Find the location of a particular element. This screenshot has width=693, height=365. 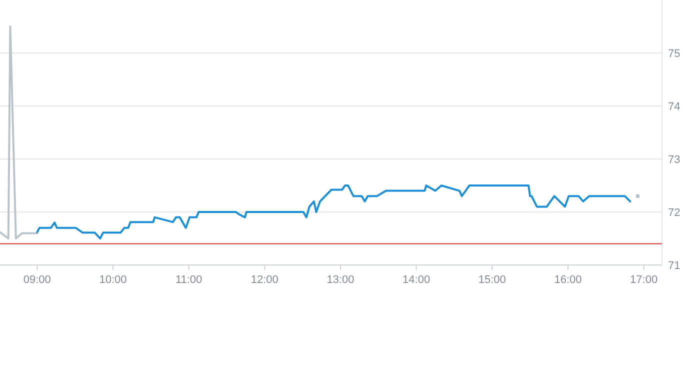

x-tick-label: 11:00 is located at coordinates (188, 280).